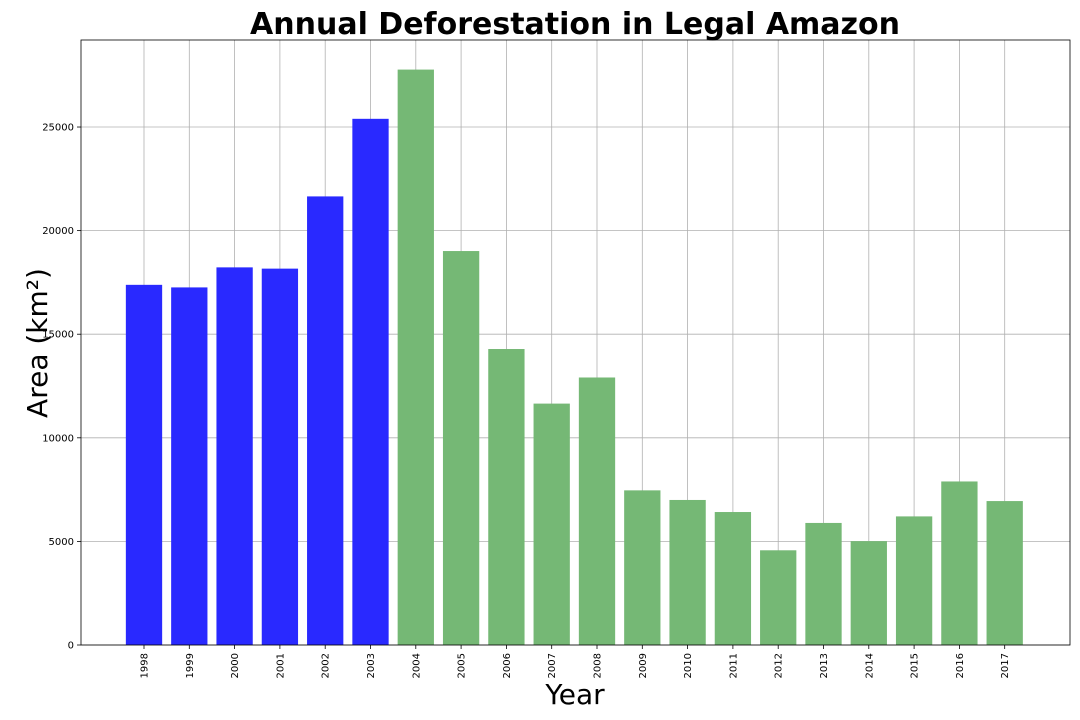  I want to click on y-tick-label: 10000, so click(58, 438).